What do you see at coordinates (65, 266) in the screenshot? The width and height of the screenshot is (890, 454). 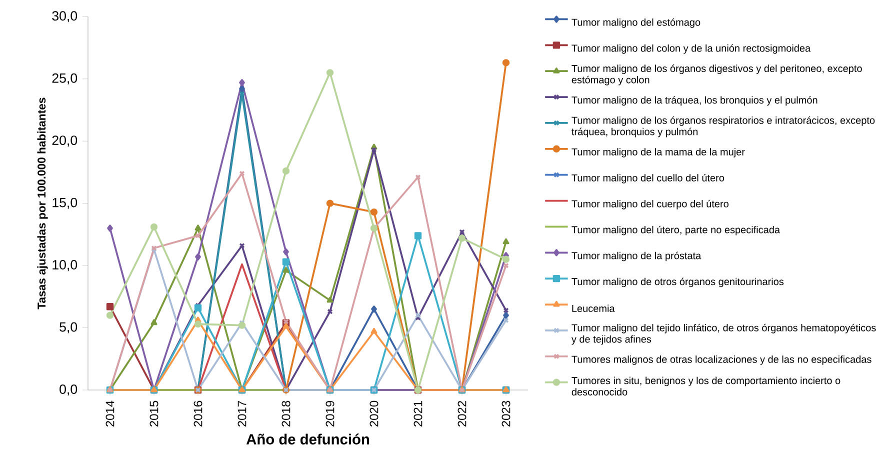 I see `y-tick-label: 10,0` at bounding box center [65, 266].